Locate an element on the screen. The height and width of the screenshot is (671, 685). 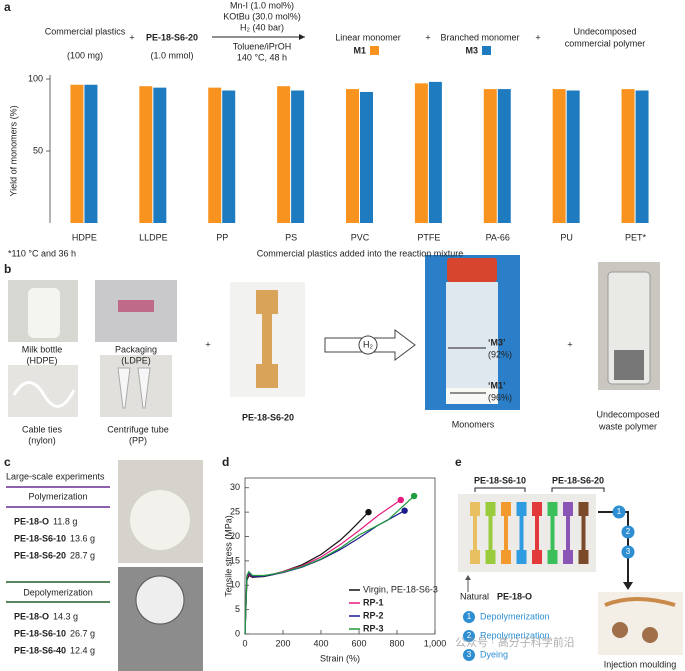
legend-label: RP-3 is located at coordinates (373, 628).